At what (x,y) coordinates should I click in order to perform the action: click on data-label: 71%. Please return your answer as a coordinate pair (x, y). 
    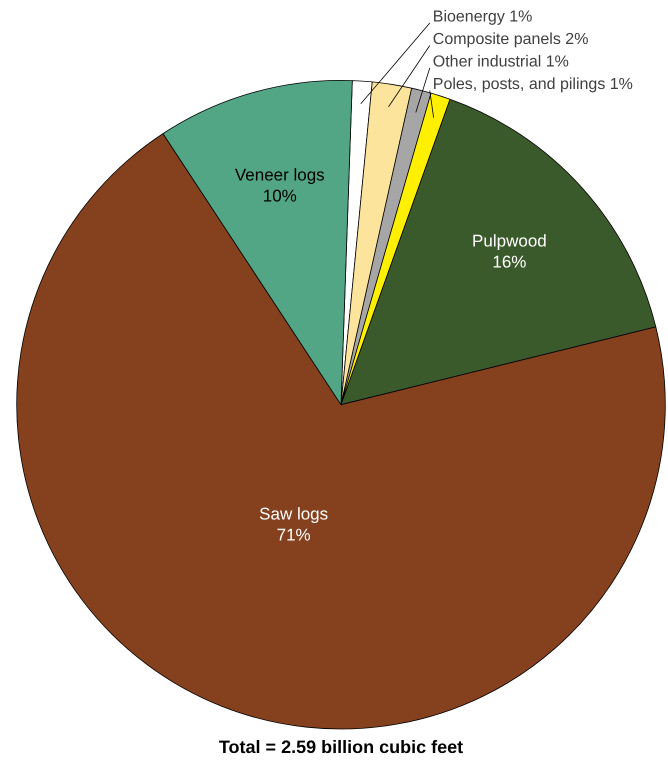
    Looking at the image, I should click on (293, 535).